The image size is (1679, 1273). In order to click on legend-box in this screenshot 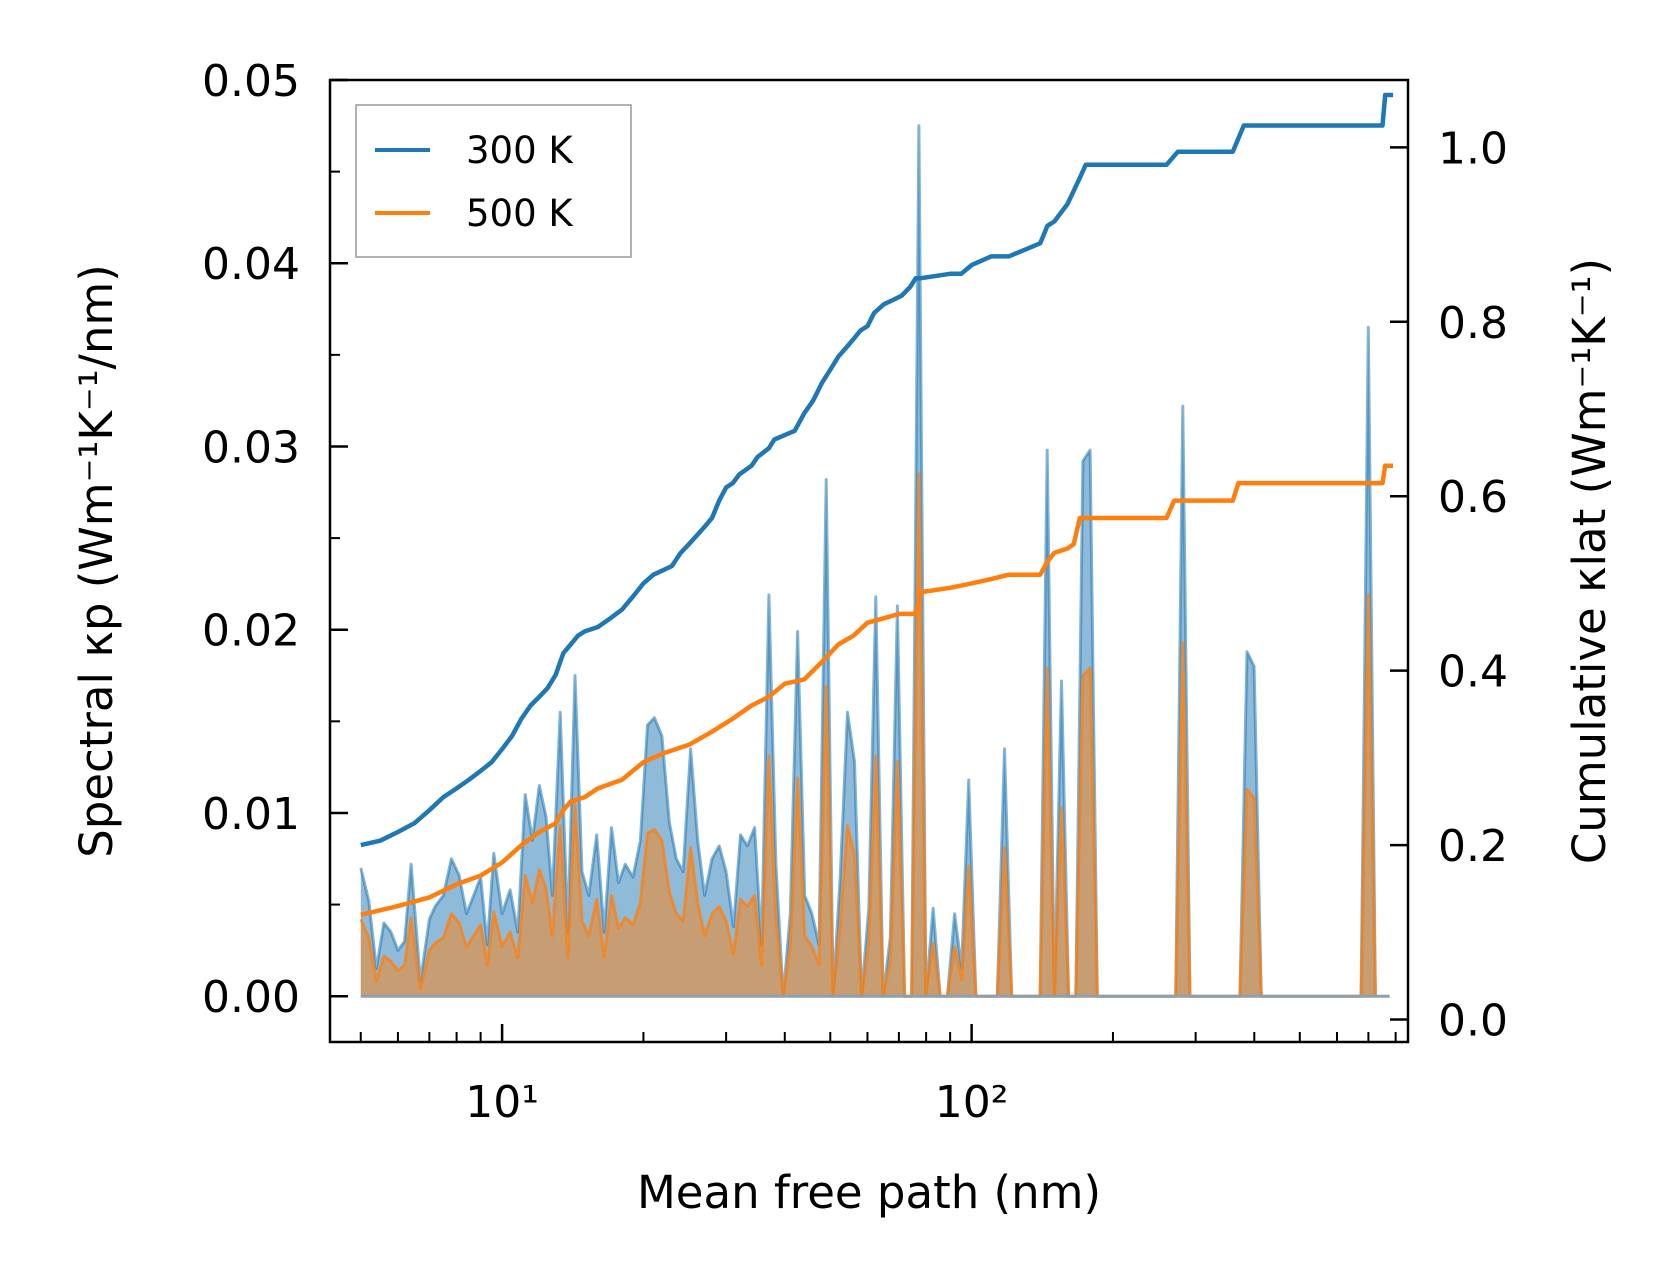, I will do `click(493, 181)`.